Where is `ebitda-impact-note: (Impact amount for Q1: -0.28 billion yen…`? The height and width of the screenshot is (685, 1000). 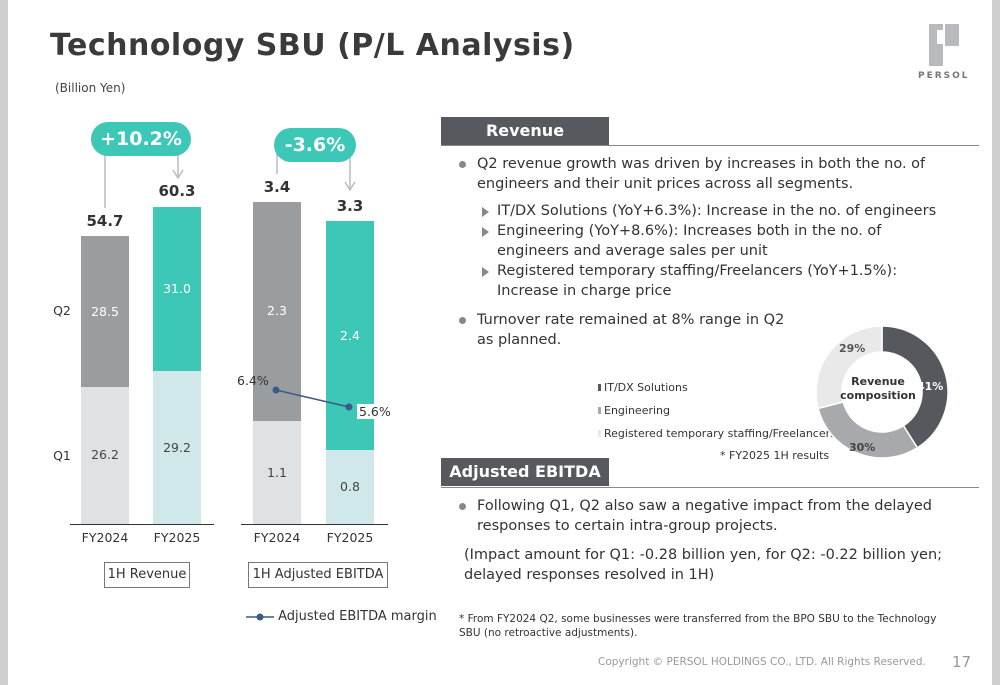 ebitda-impact-note: (Impact amount for Q1: -0.28 billion yen… is located at coordinates (703, 565).